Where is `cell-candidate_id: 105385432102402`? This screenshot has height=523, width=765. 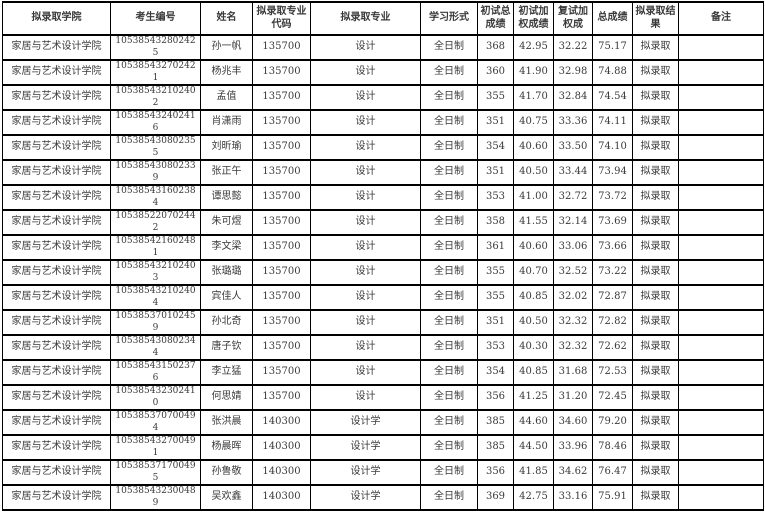 cell-candidate_id: 105385432102402 is located at coordinates (155, 97).